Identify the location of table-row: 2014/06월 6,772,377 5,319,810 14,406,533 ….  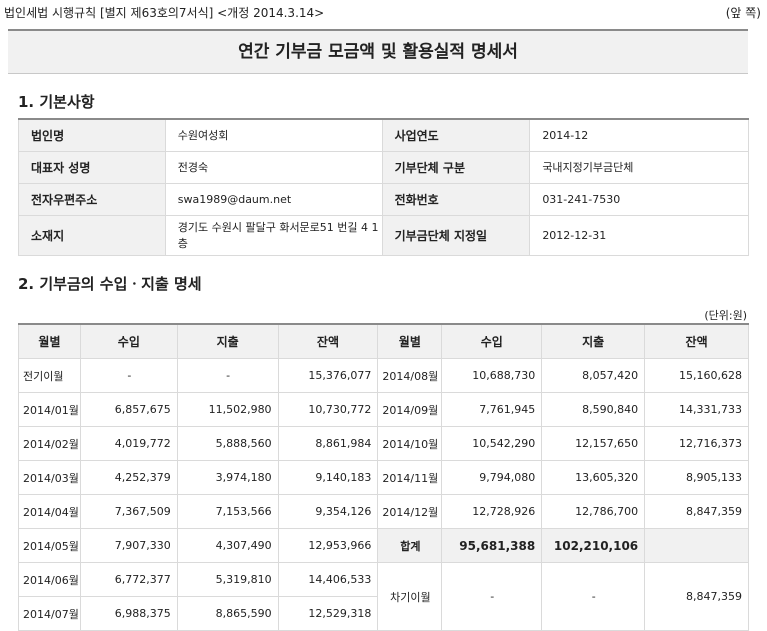
(383, 596).